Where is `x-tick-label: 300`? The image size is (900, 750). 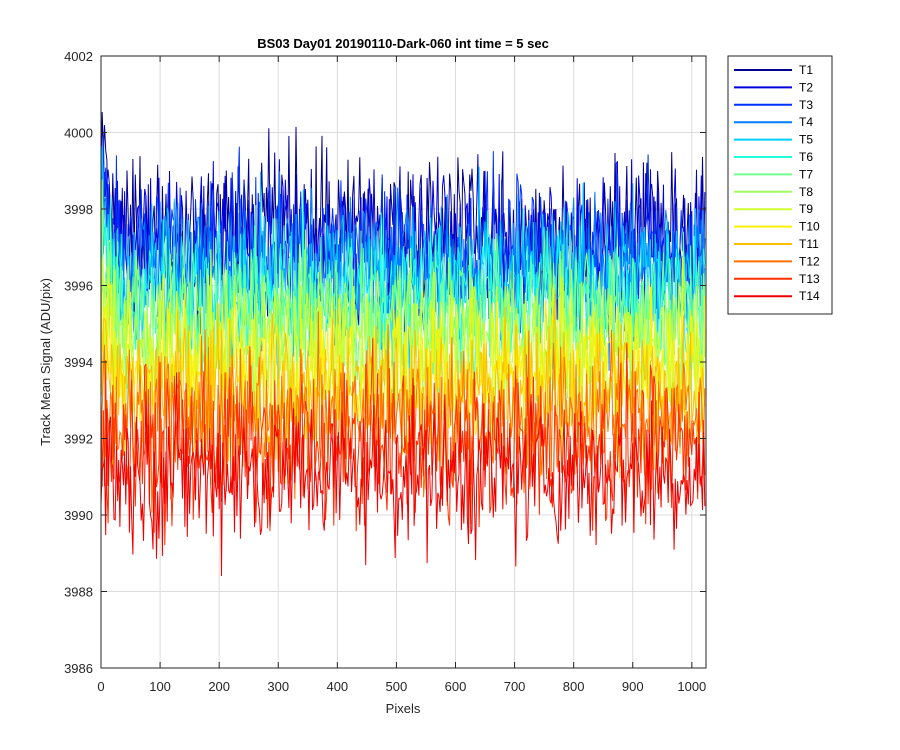
x-tick-label: 300 is located at coordinates (278, 686).